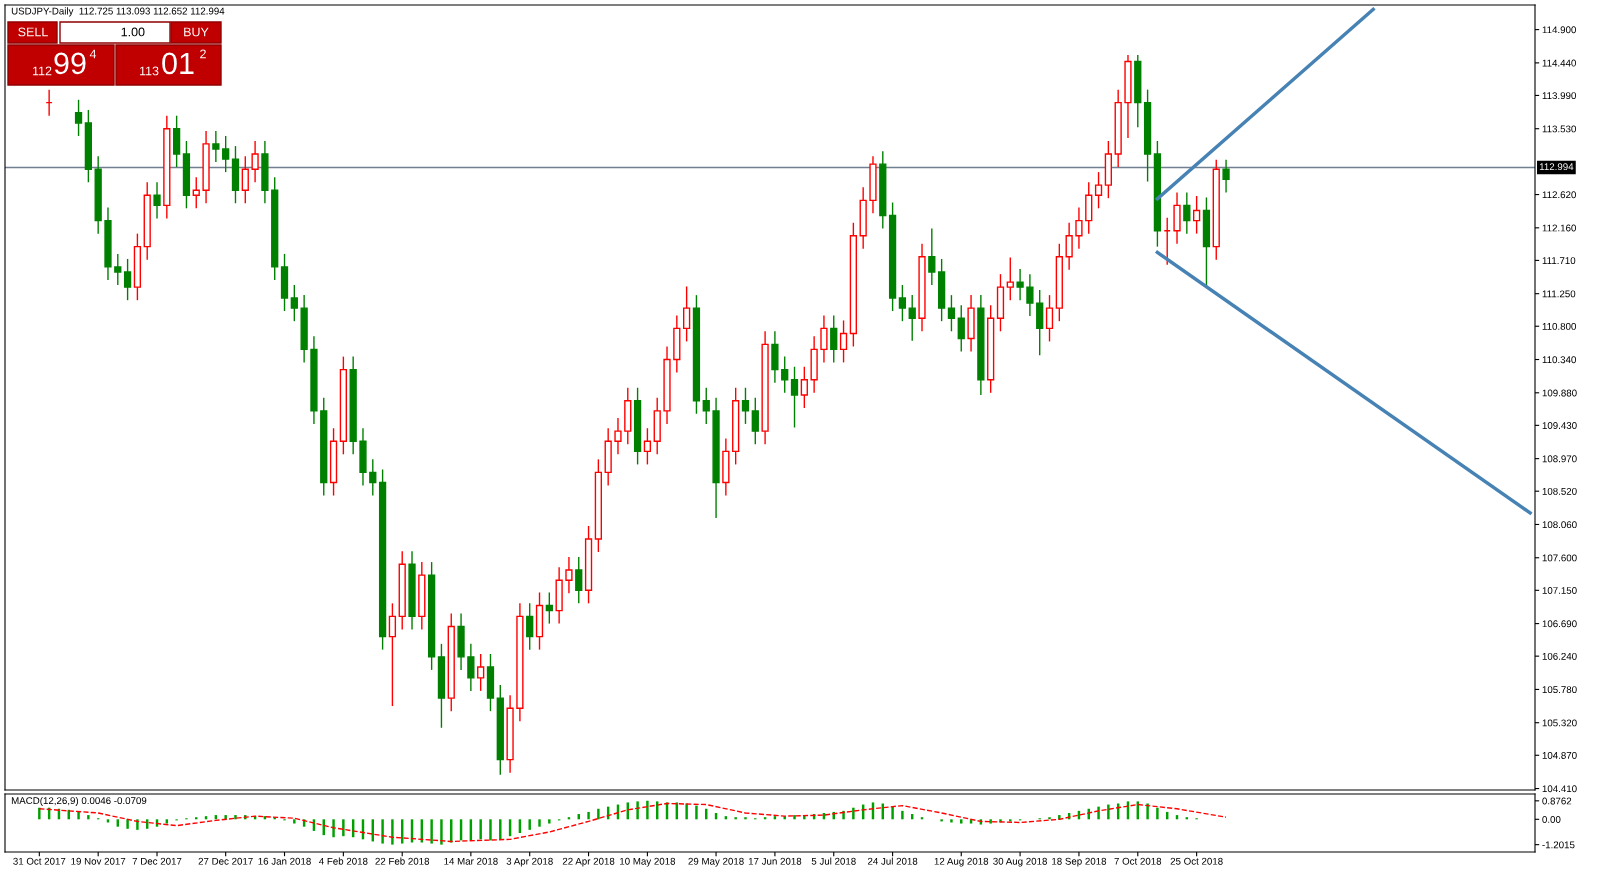 The width and height of the screenshot is (1609, 871). Describe the element at coordinates (196, 32) in the screenshot. I see `annotation: BUY` at that location.